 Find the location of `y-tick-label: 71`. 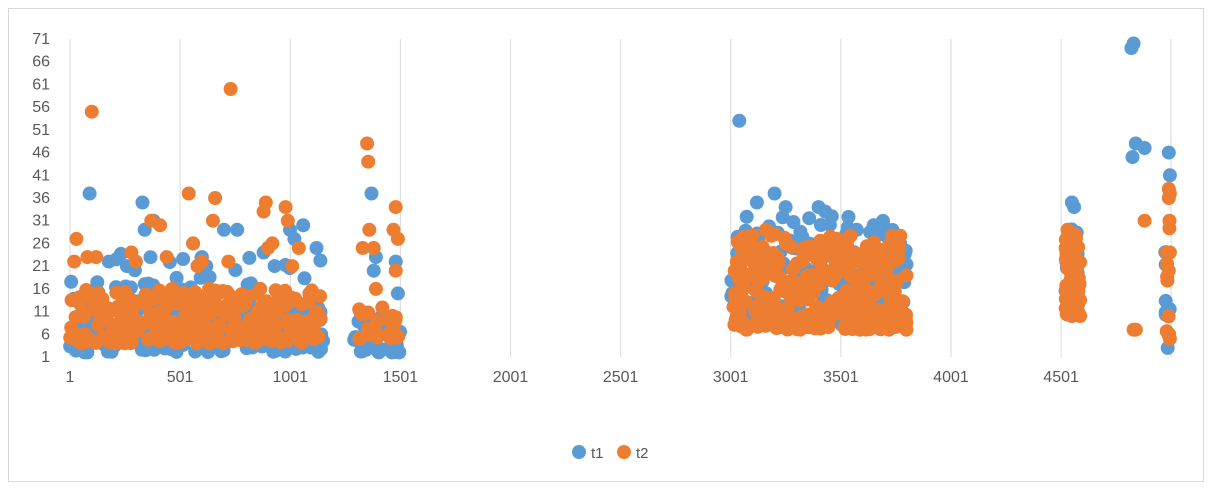

y-tick-label: 71 is located at coordinates (41, 39).